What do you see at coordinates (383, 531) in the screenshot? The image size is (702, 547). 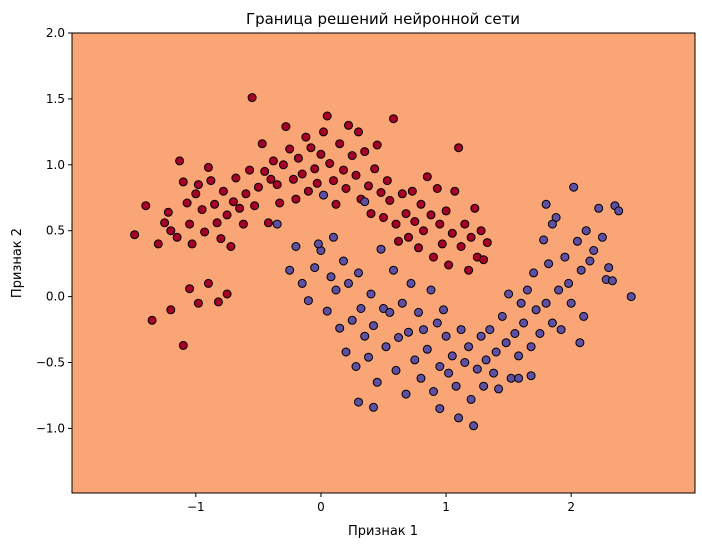 I see `x-axis-label: Признак 1` at bounding box center [383, 531].